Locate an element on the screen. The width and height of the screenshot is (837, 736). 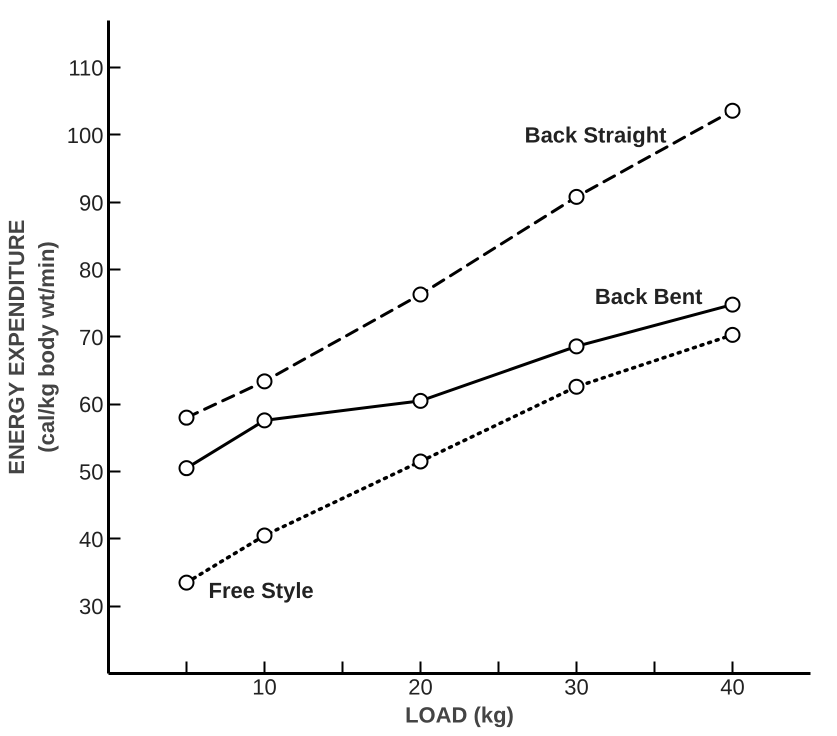
y-tick-label: 40 is located at coordinates (91, 539).